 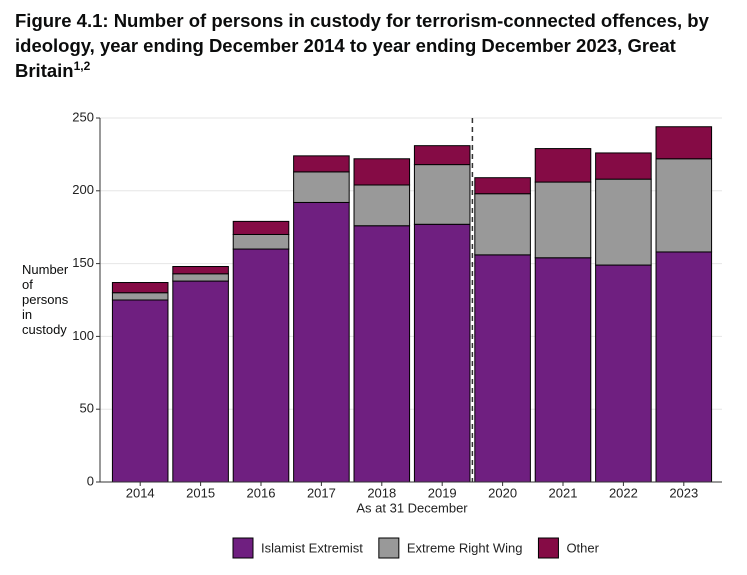 What do you see at coordinates (82, 65) in the screenshot?
I see `title-note-refs: 1,2` at bounding box center [82, 65].